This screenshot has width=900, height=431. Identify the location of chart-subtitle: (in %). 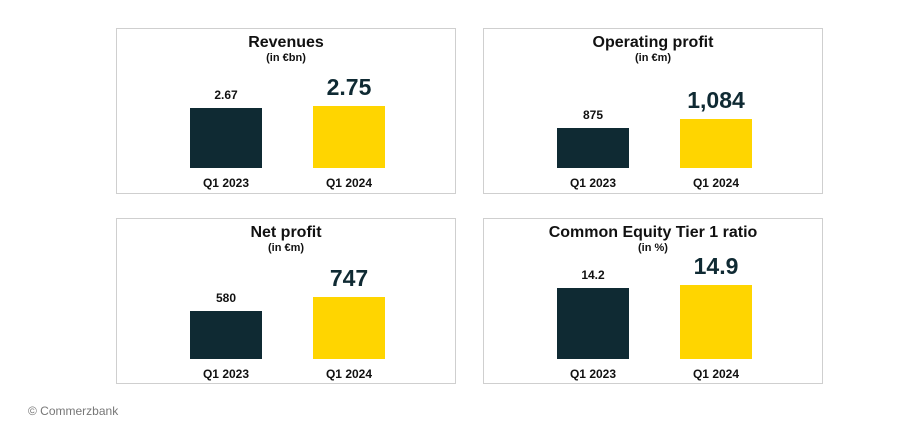
(653, 248).